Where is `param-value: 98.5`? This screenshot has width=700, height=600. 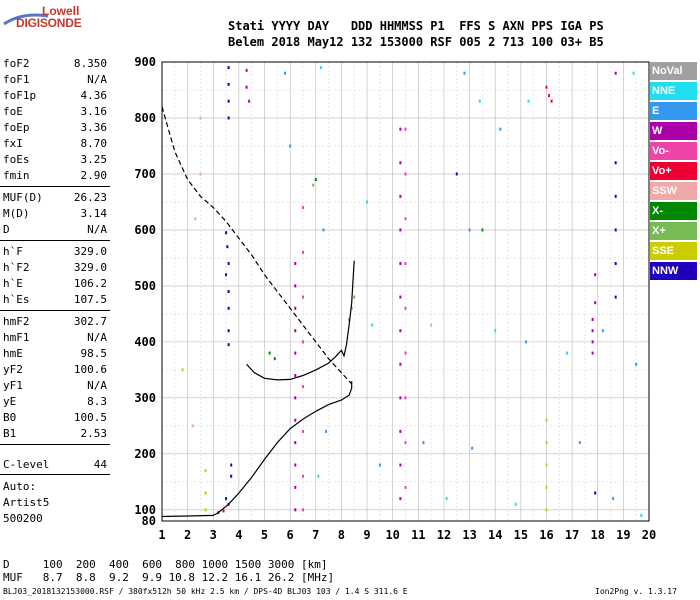
param-value: 98.5 is located at coordinates (94, 353).